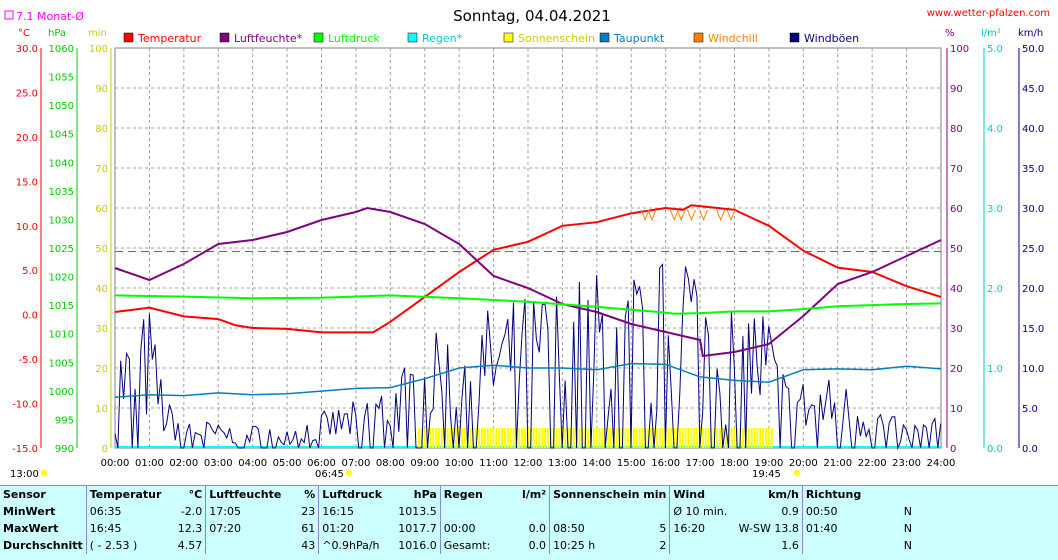 Image resolution: width=1058 pixels, height=560 pixels. I want to click on hdr-sun: Sonnenschein min, so click(609, 494).